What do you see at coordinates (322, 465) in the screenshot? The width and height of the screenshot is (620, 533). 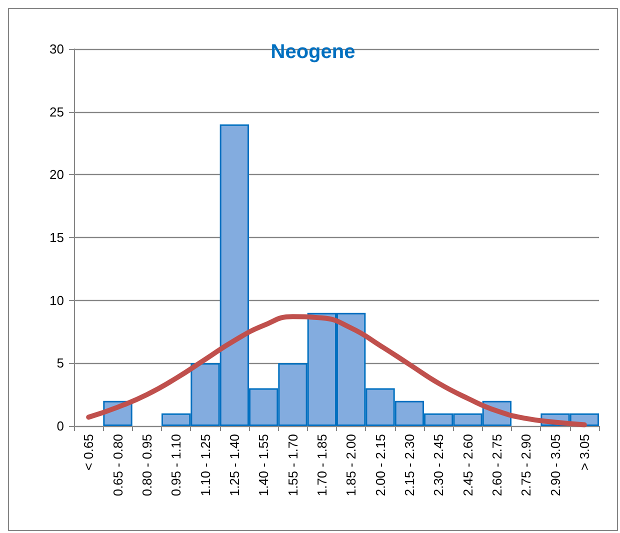 I see `x-tick-label: 1.70 - 1.85` at bounding box center [322, 465].